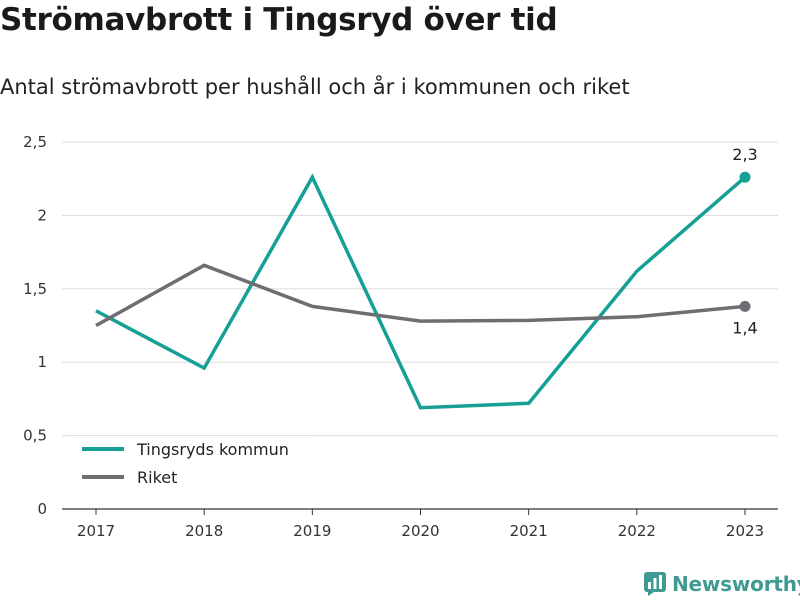 This screenshot has height=600, width=800. Describe the element at coordinates (42, 362) in the screenshot. I see `y-tick-label: 1` at that location.